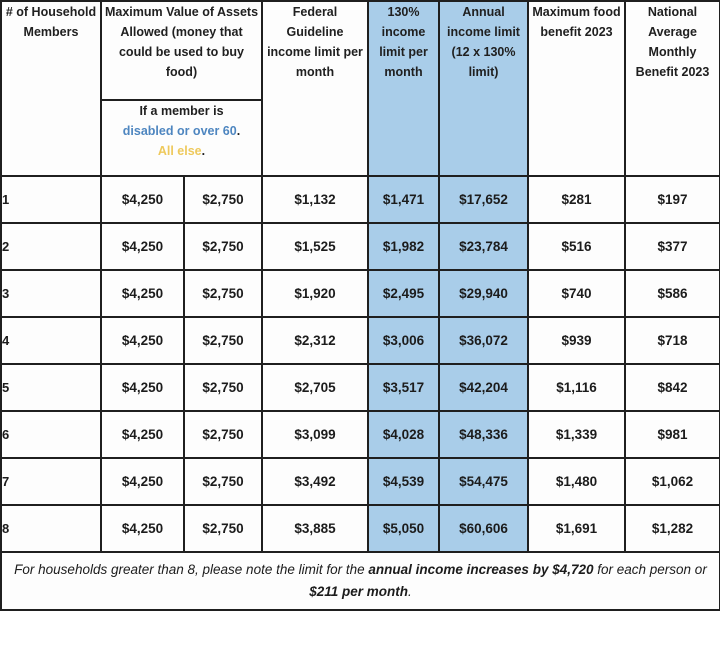 The width and height of the screenshot is (720, 655). I want to click on cell-household-members: 8, so click(51, 528).